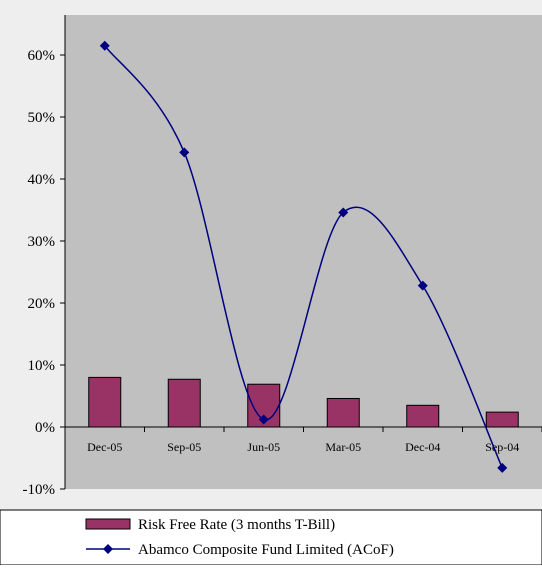 Image resolution: width=542 pixels, height=570 pixels. Describe the element at coordinates (108, 524) in the screenshot. I see `legend-bar-swatch` at that location.